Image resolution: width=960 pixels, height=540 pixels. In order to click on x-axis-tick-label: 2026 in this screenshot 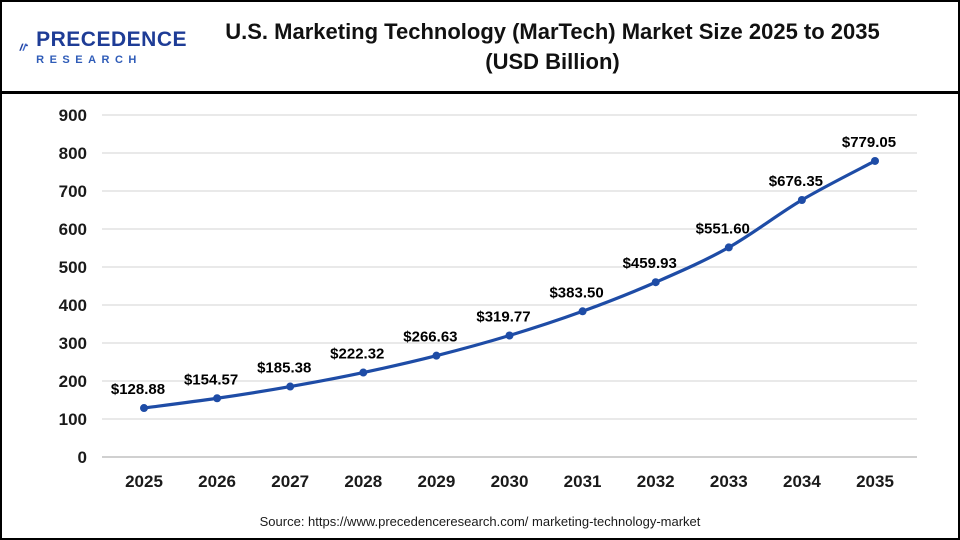, I will do `click(217, 481)`.